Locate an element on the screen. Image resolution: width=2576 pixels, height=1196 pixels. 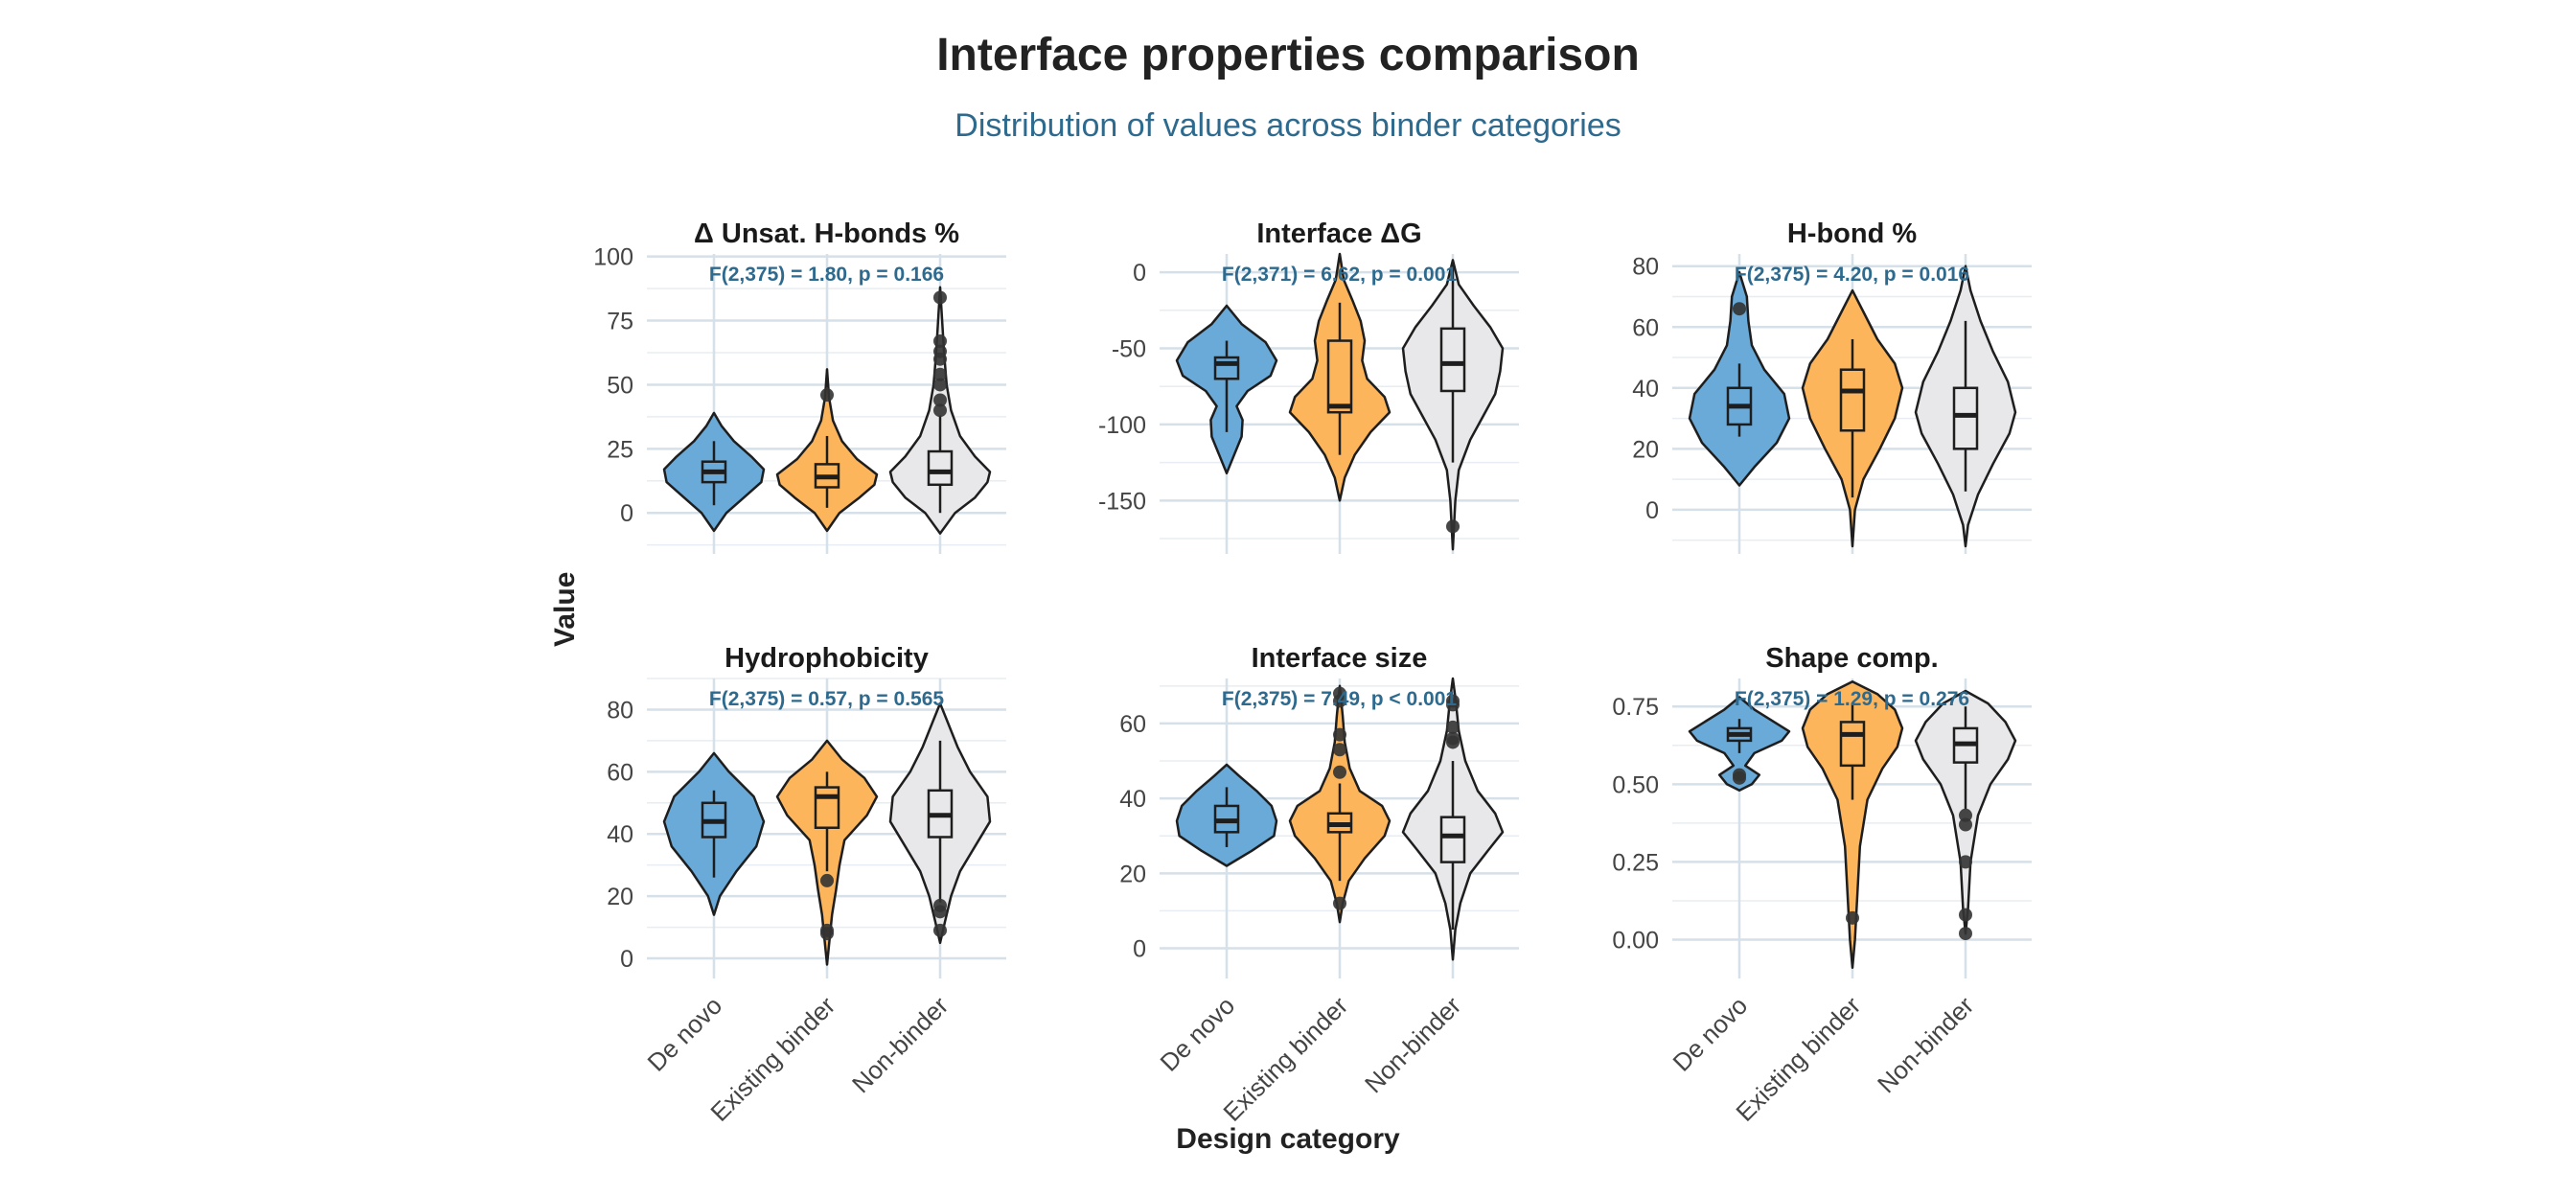
panel-title: Interface size is located at coordinates (1340, 658).